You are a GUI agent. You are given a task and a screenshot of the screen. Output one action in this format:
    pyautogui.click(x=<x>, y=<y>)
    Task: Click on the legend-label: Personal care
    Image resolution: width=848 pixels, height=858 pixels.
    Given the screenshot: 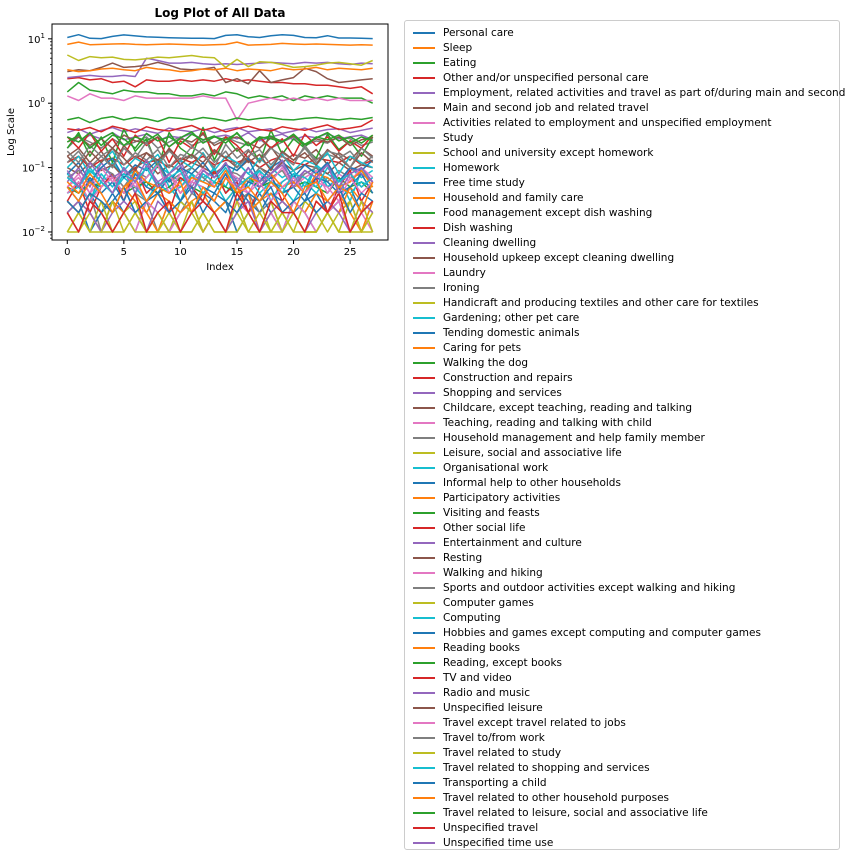 What is the action you would take?
    pyautogui.click(x=478, y=32)
    